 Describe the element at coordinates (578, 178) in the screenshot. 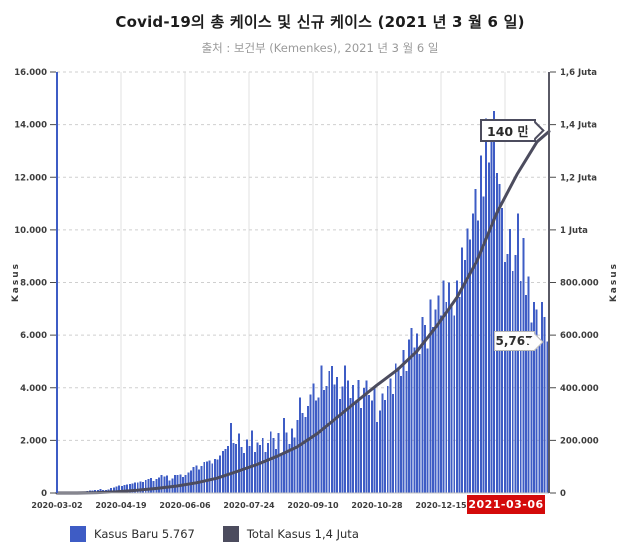

I see `svg-text: 1,2 Juta` at that location.